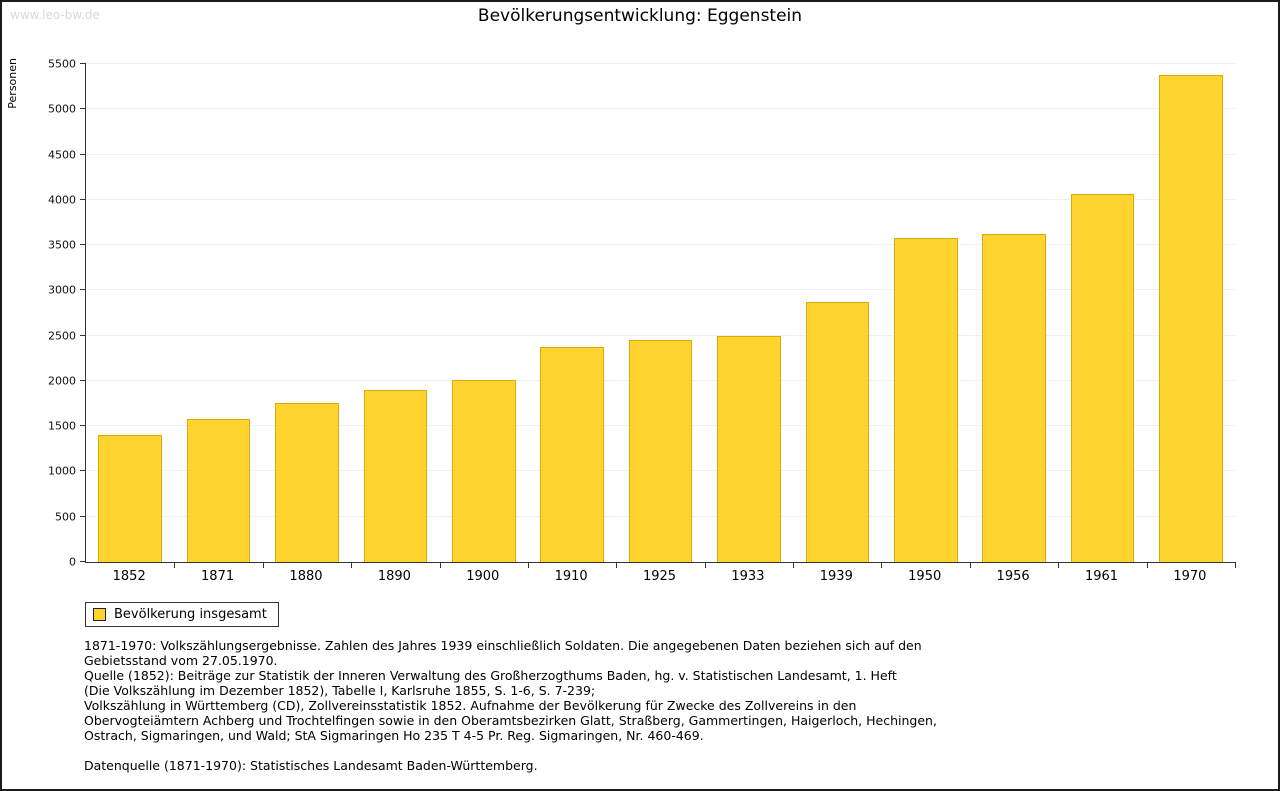  I want to click on y-tick-label: 3000, so click(62, 290).